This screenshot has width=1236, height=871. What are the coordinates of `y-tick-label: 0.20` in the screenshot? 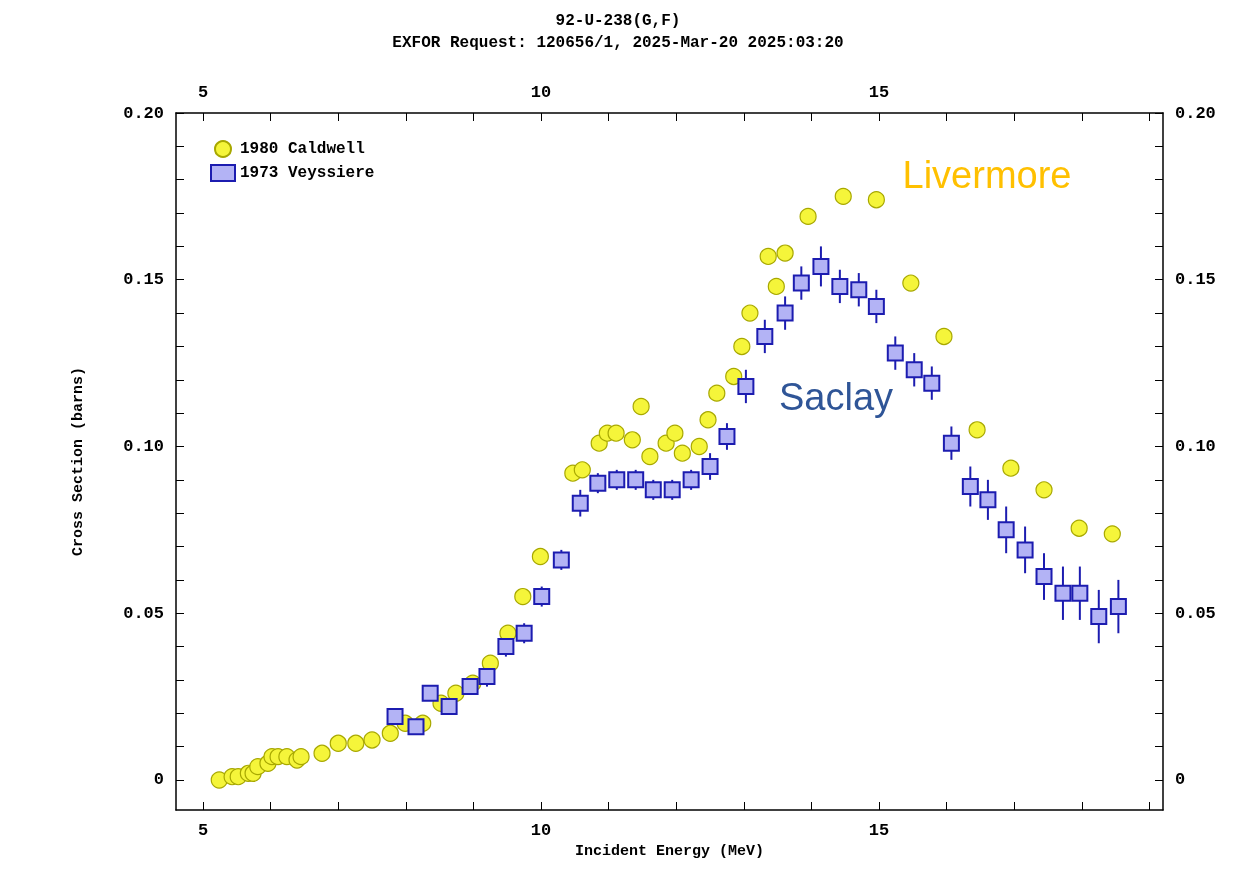 It's located at (143, 113).